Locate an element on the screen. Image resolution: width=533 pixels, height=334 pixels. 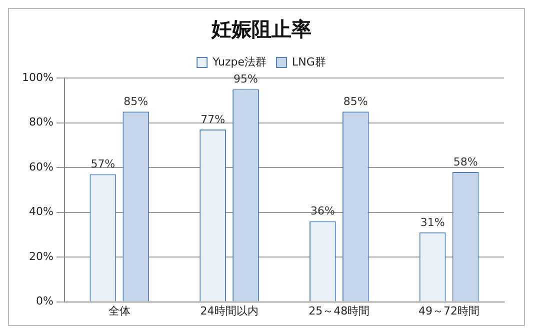
x-tick-label: 全体 is located at coordinates (119, 311).